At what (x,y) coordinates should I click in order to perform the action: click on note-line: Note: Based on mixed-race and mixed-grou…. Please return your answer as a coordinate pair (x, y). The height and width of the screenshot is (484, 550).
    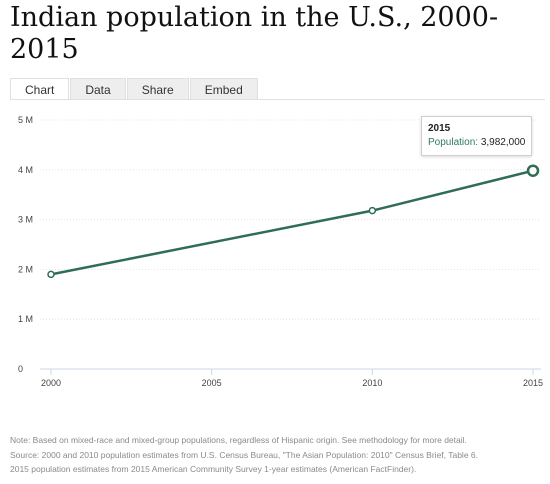
    Looking at the image, I should click on (238, 440).